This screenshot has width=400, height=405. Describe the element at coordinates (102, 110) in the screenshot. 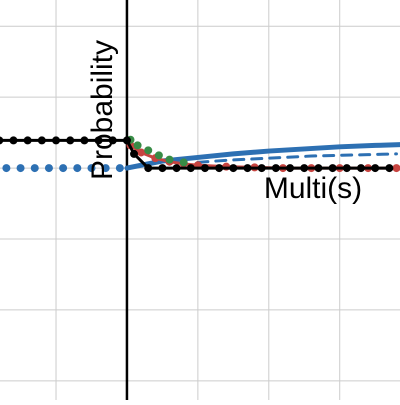

I see `y-axis-label: Probability` at that location.